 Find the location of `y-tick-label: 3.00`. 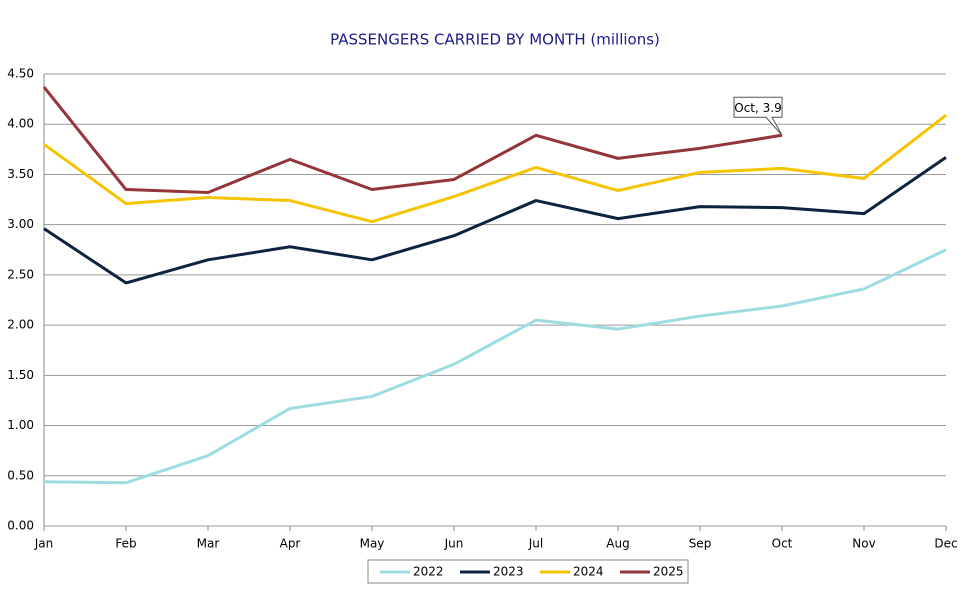

y-tick-label: 3.00 is located at coordinates (20, 224).